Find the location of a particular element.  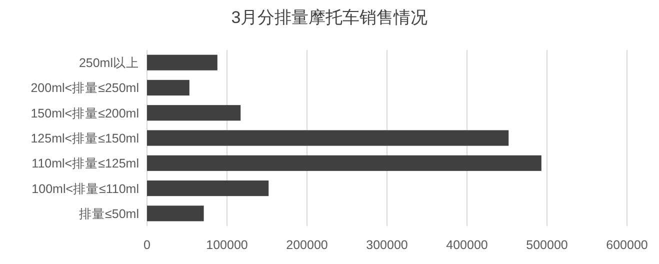

y-tick-label: 110ml<排量≤125ml is located at coordinates (85, 163).